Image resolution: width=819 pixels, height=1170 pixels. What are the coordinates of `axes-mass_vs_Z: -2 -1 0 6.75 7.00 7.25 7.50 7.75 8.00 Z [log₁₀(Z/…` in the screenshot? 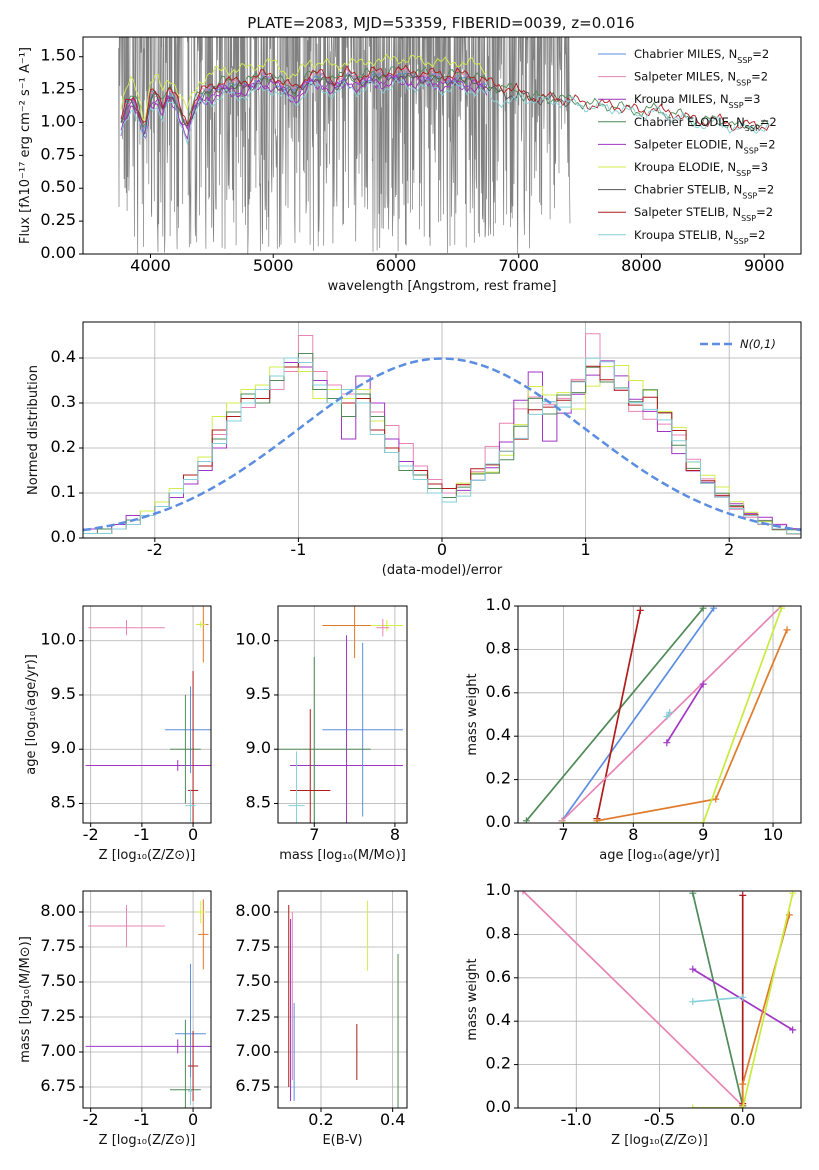 It's located at (115, 1019).